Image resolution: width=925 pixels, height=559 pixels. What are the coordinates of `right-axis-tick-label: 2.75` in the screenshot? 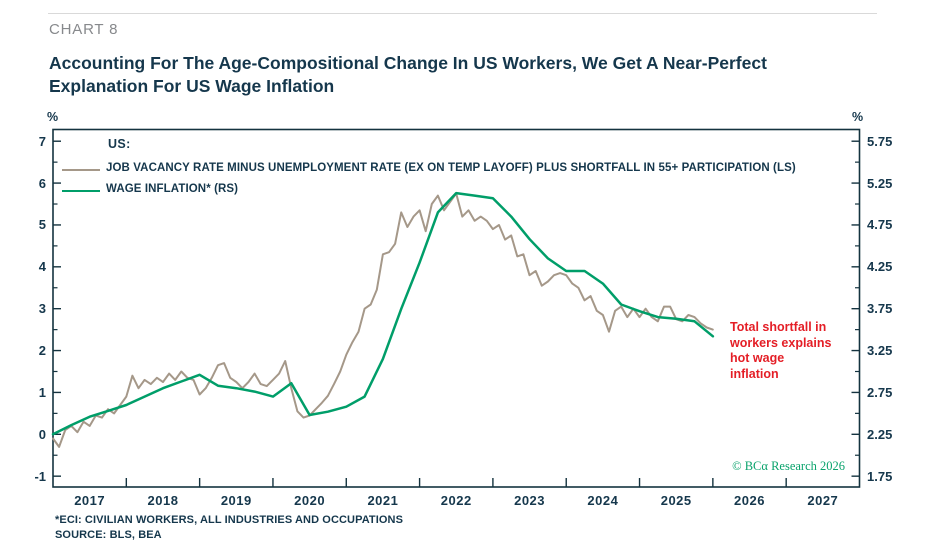 It's located at (880, 392).